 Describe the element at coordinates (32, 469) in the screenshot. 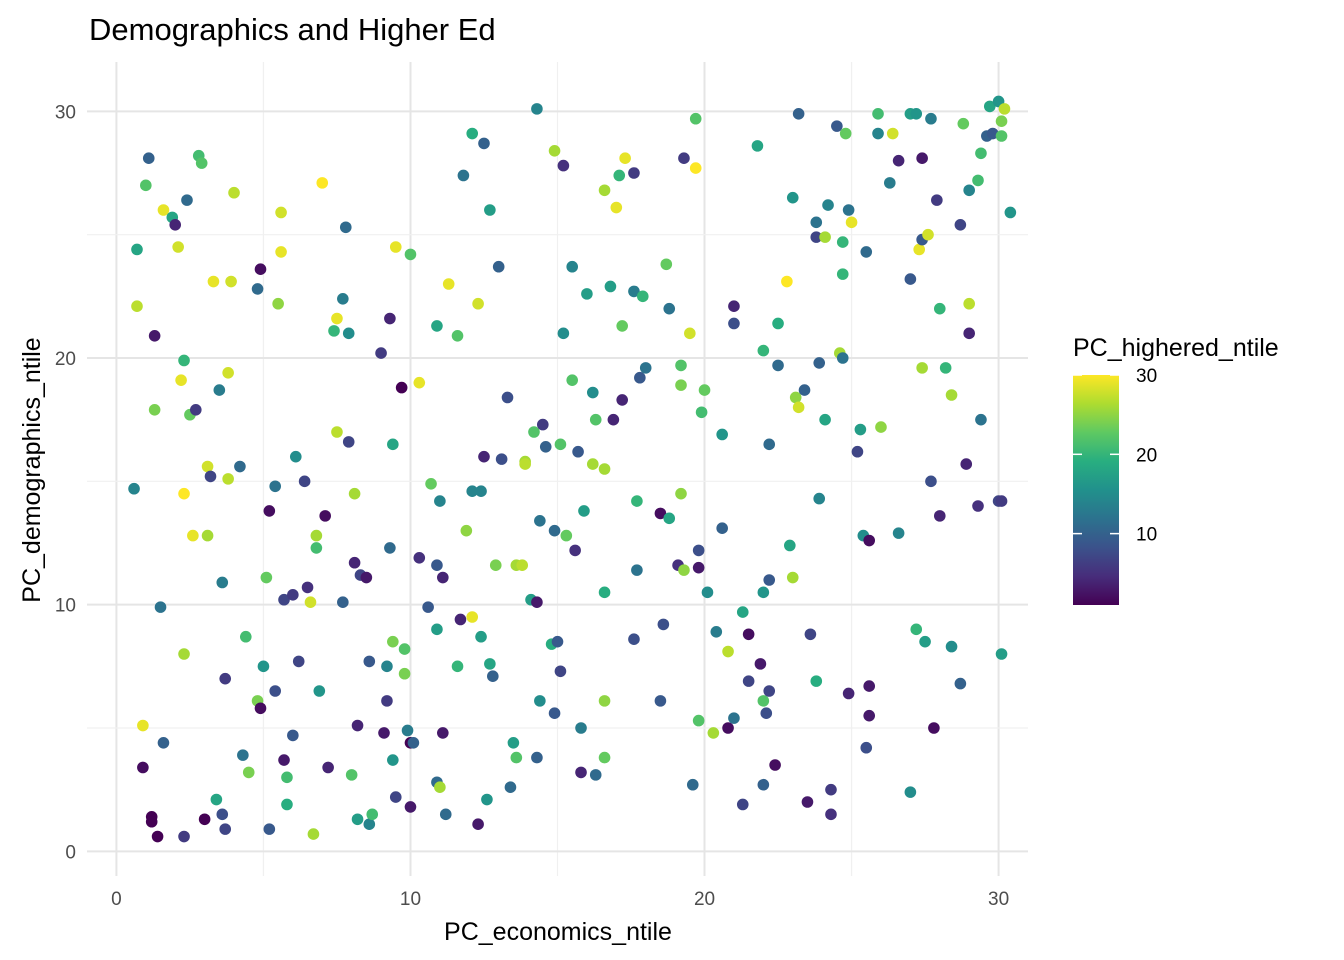

I see `y-axis-title: PC_demographics_ntile` at that location.